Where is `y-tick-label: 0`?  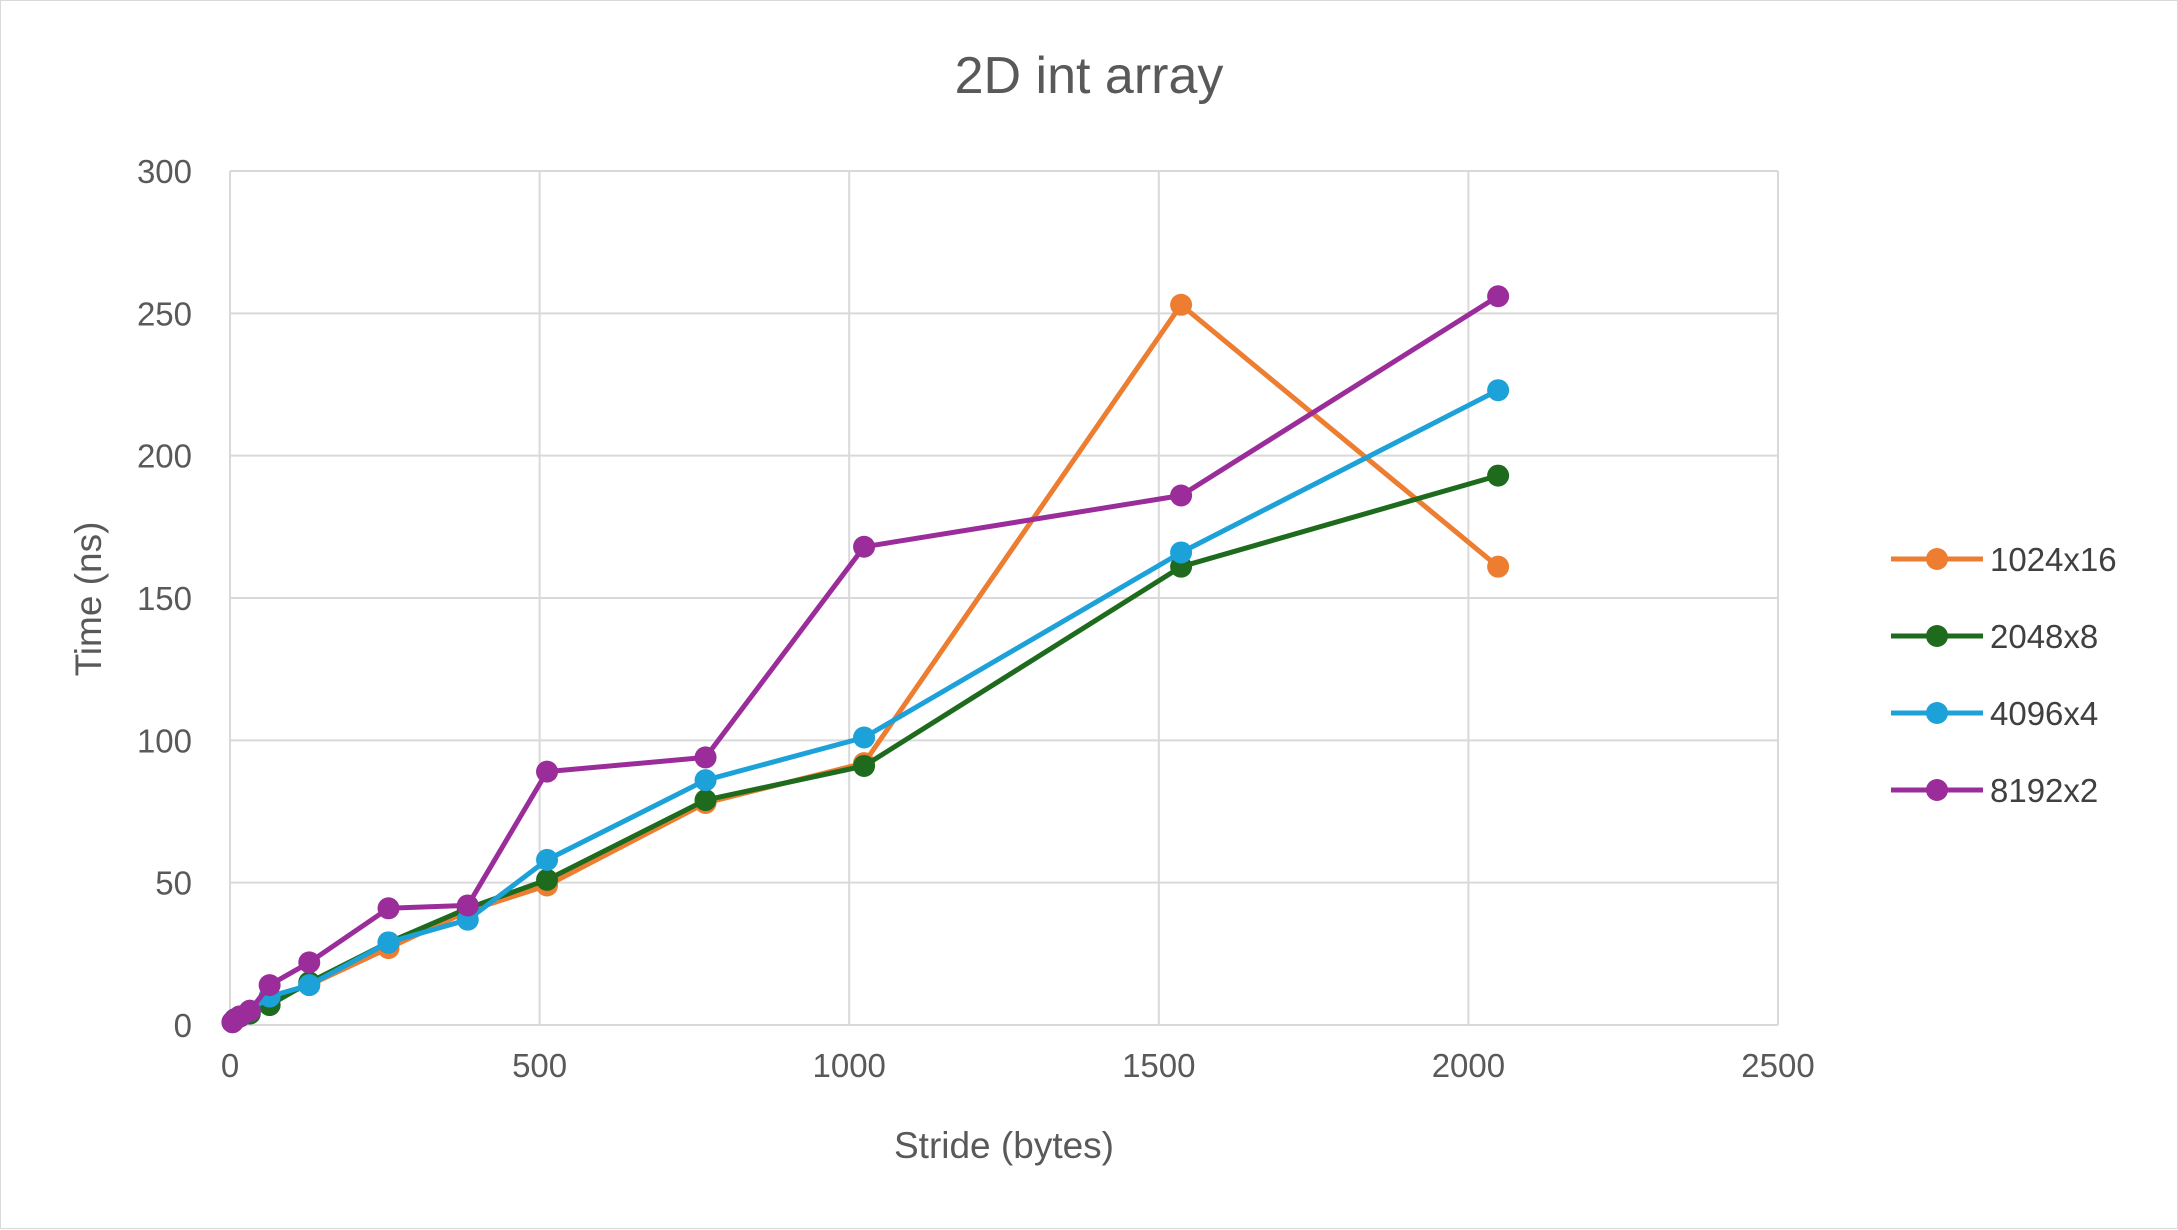 y-tick-label: 0 is located at coordinates (183, 1025).